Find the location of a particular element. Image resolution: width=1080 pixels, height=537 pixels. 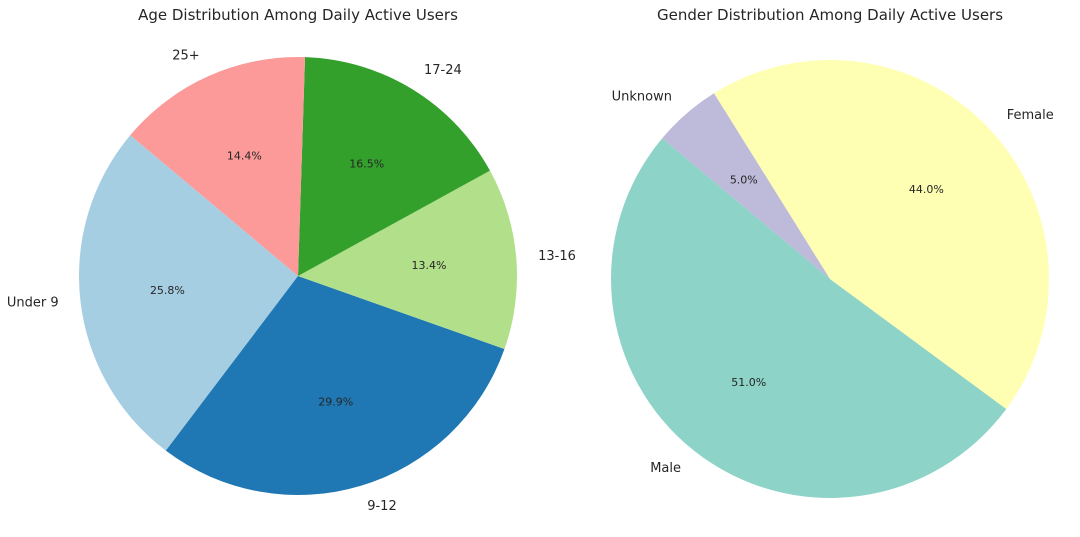

pct-label-unknown: 5.0% is located at coordinates (744, 179).